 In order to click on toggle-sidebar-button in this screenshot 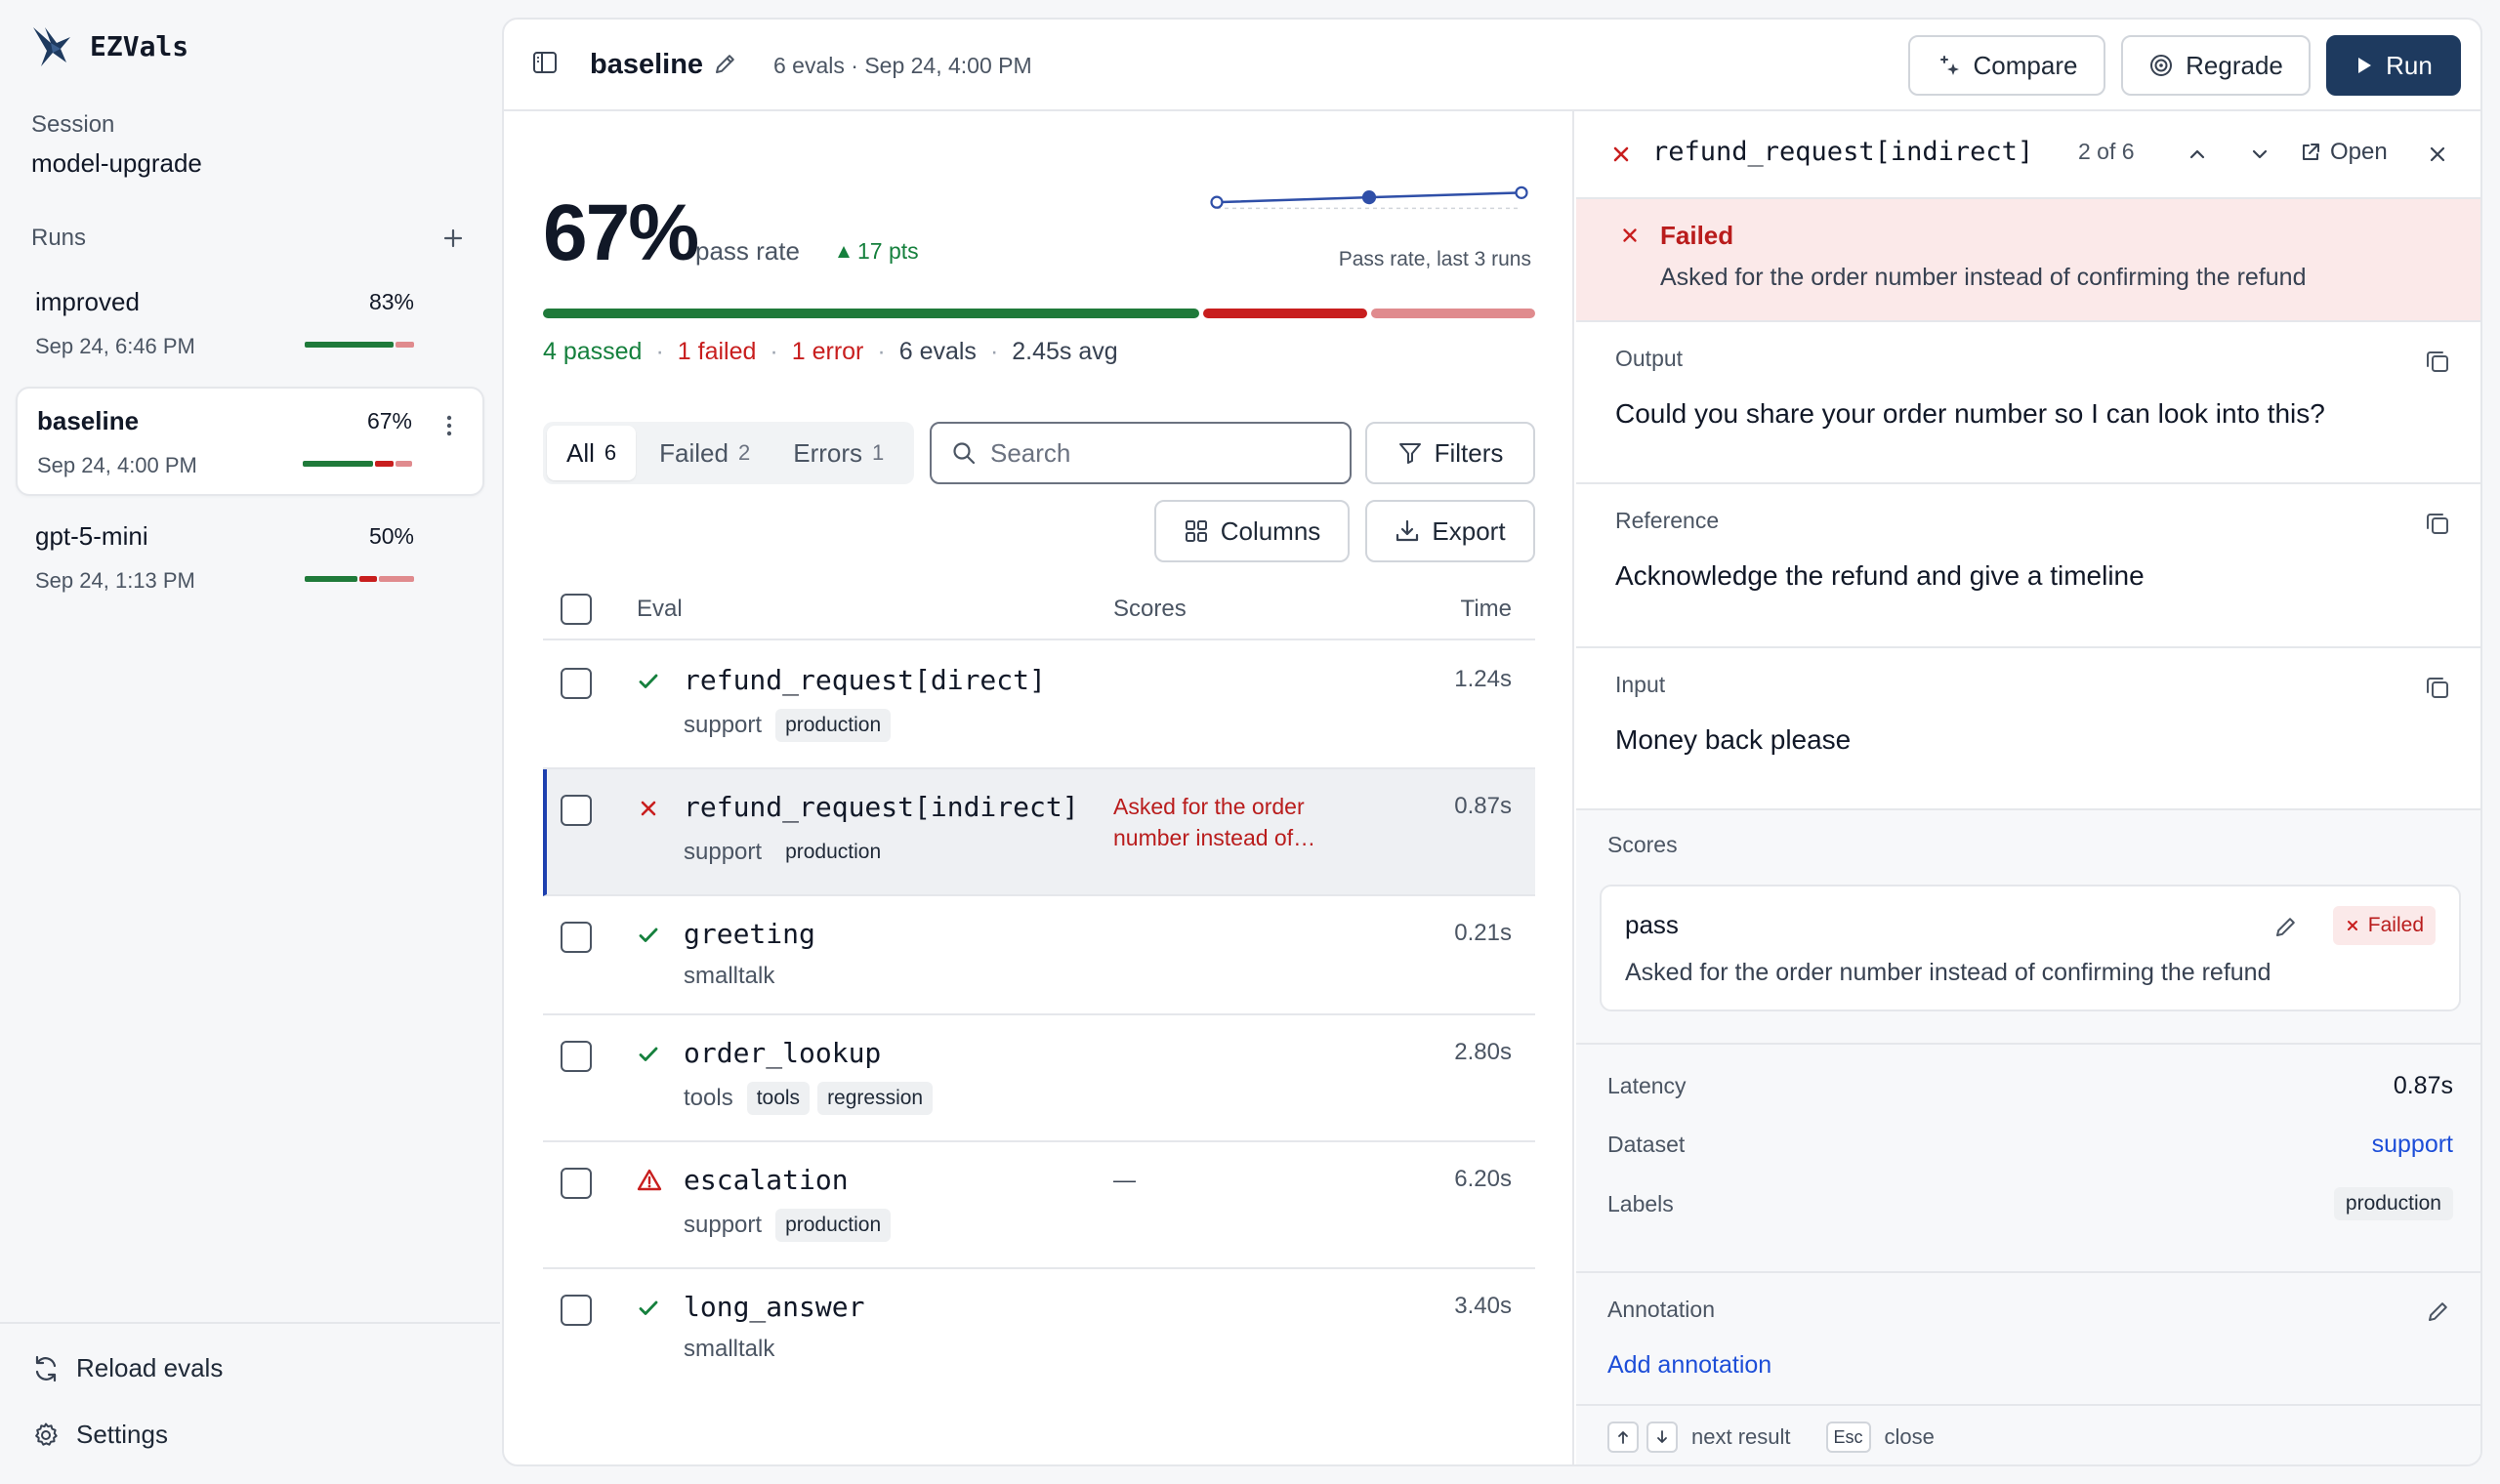, I will do `click(545, 63)`.